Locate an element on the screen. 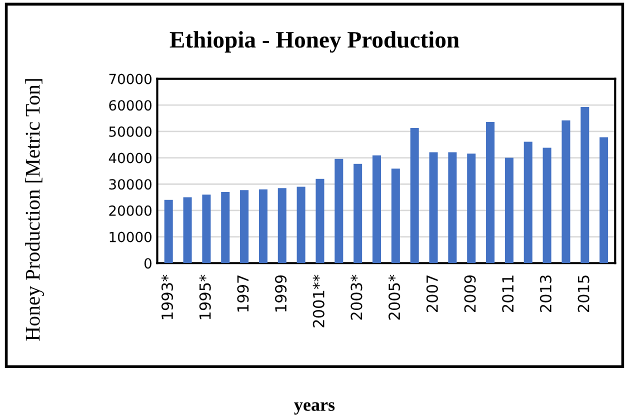 Image resolution: width=629 pixels, height=419 pixels. y-tick-label: 20000 is located at coordinates (130, 210).